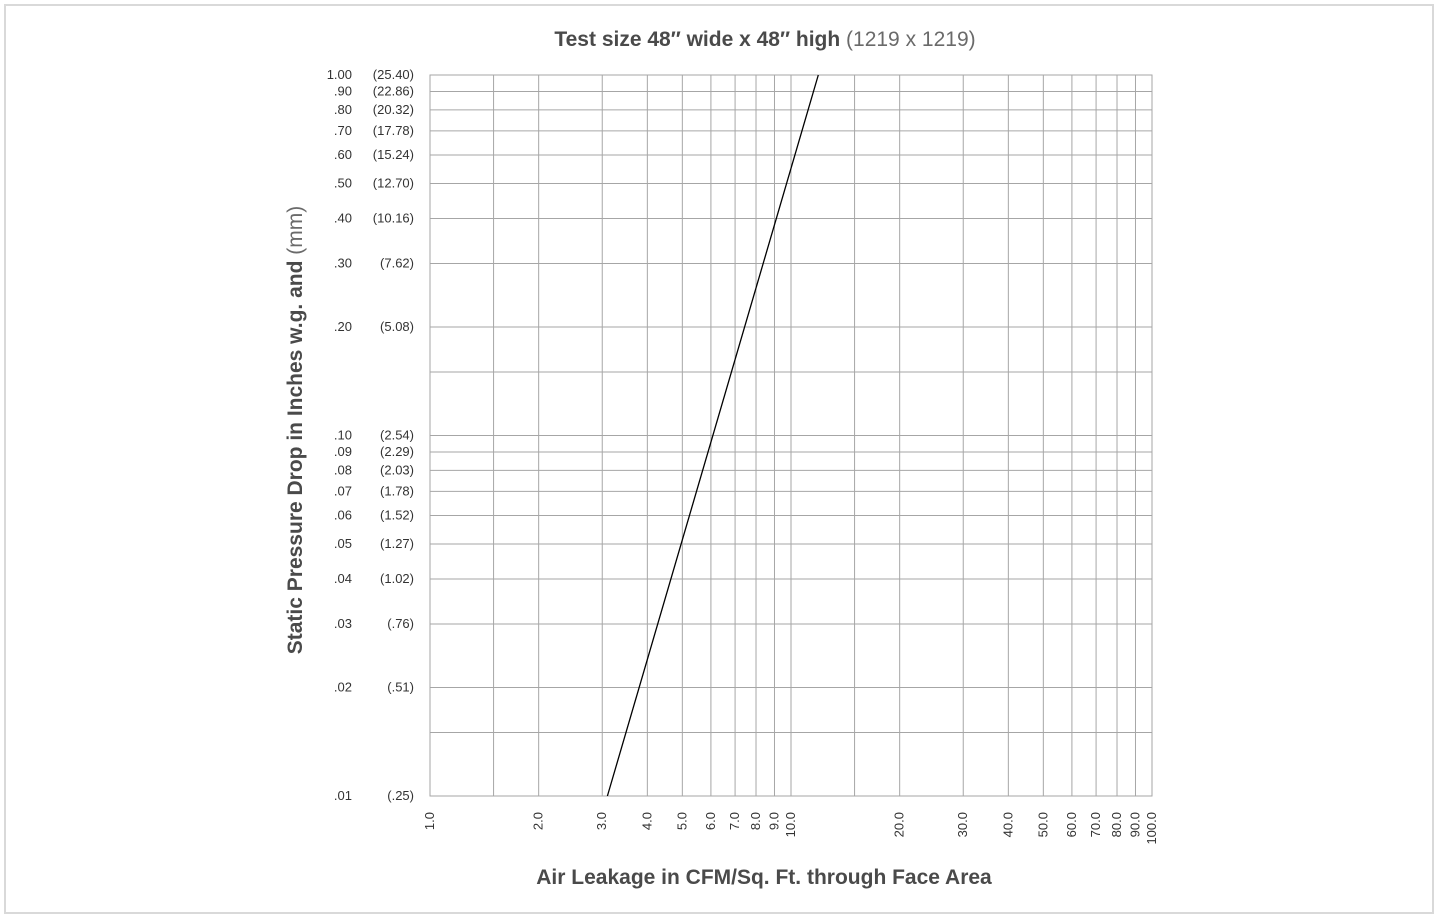  What do you see at coordinates (773, 821) in the screenshot?
I see `x-tick-label: 9.0` at bounding box center [773, 821].